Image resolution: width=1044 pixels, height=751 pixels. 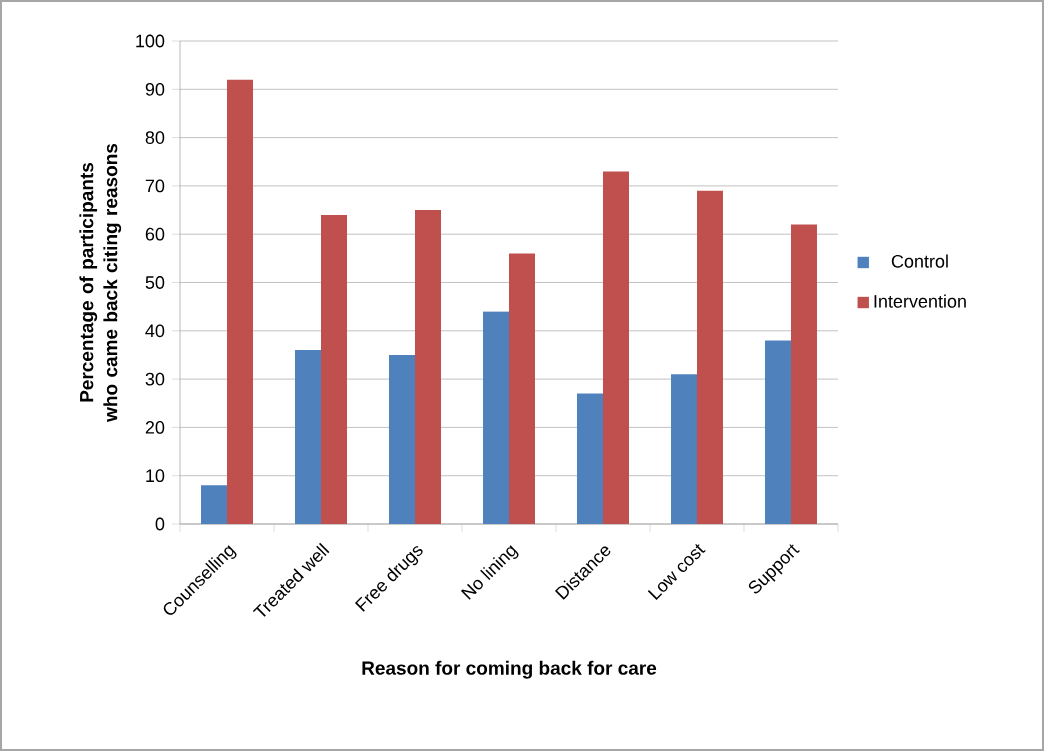 What do you see at coordinates (100, 282) in the screenshot?
I see `y-axis-title: Percentage of participants who came back citing reasons` at bounding box center [100, 282].